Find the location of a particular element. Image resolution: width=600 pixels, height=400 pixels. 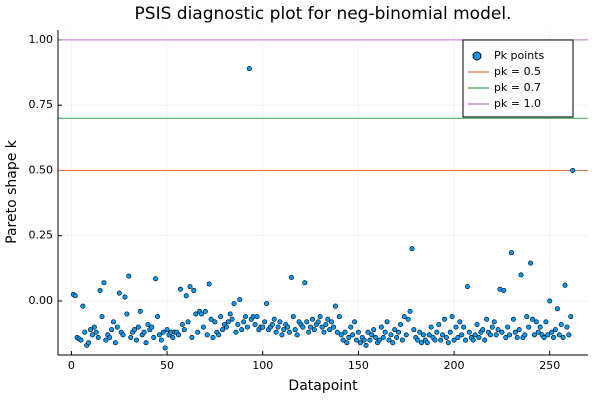

x-tick-label: 50 is located at coordinates (167, 365).